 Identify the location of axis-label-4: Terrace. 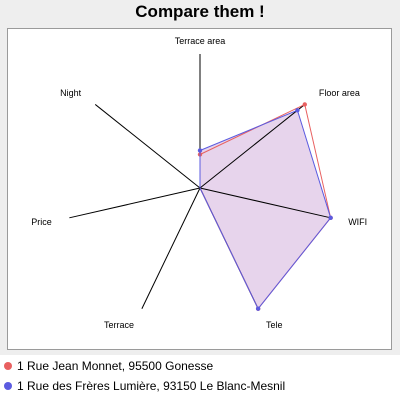
(119, 325).